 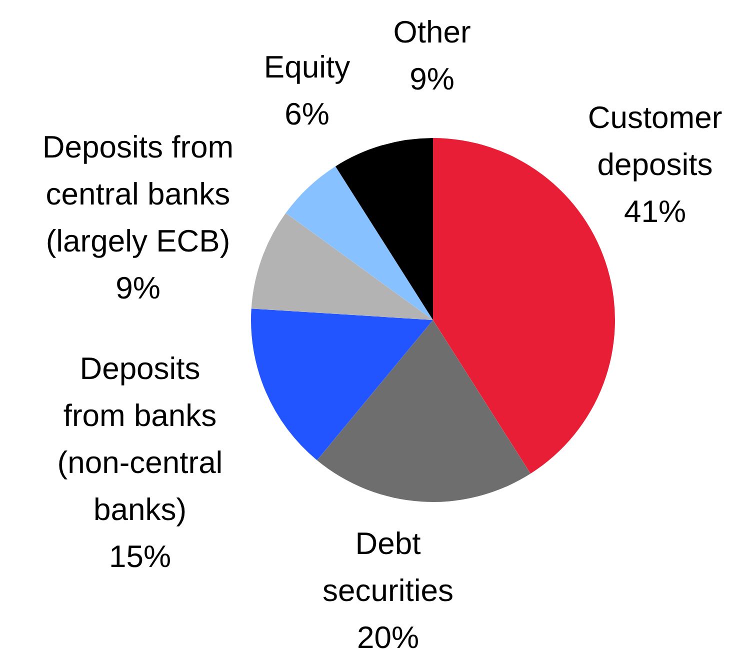 I want to click on slice-label: Other, so click(x=432, y=32).